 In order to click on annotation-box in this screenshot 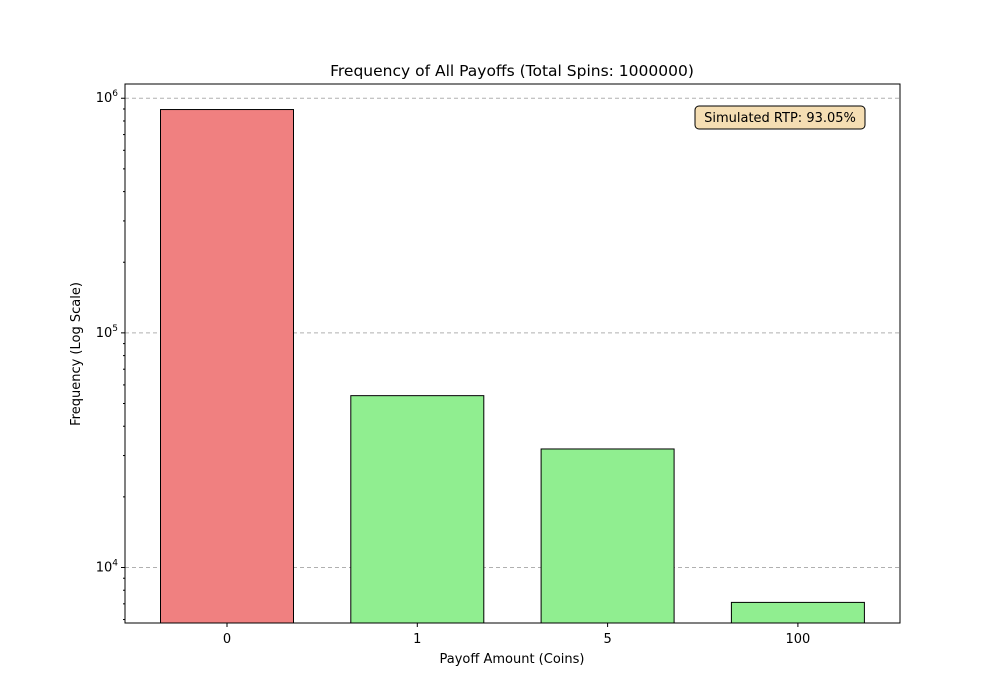, I will do `click(780, 117)`.